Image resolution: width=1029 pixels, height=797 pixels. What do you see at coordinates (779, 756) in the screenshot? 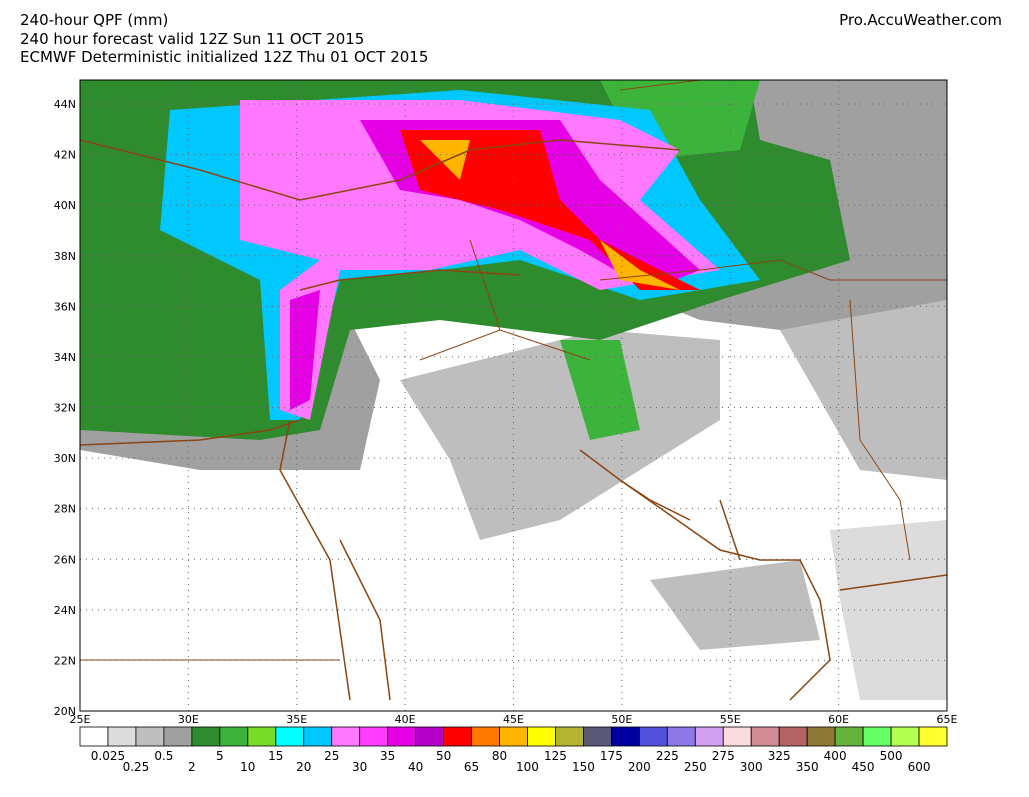
I see `legend-label: 325` at bounding box center [779, 756].